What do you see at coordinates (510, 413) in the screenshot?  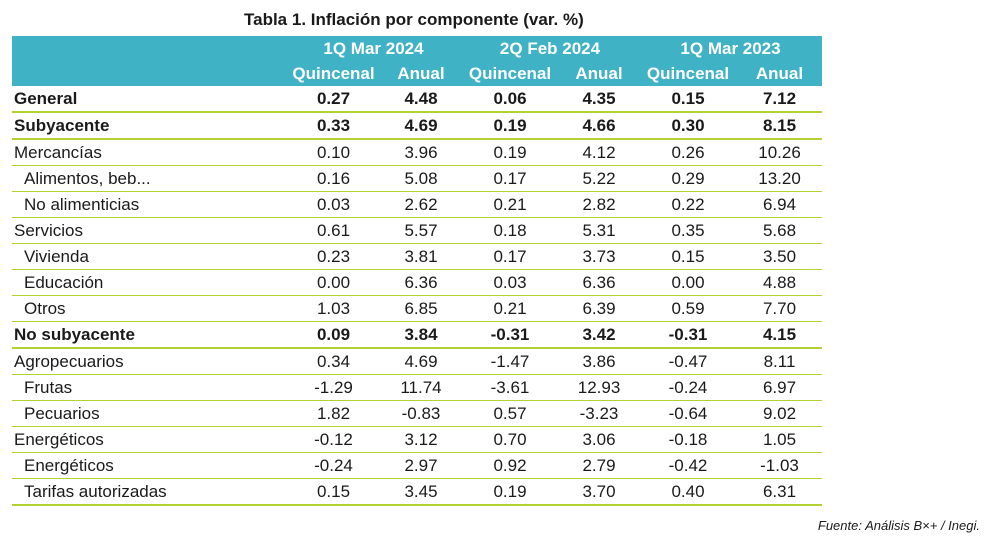 I see `value-cell: 0.57` at bounding box center [510, 413].